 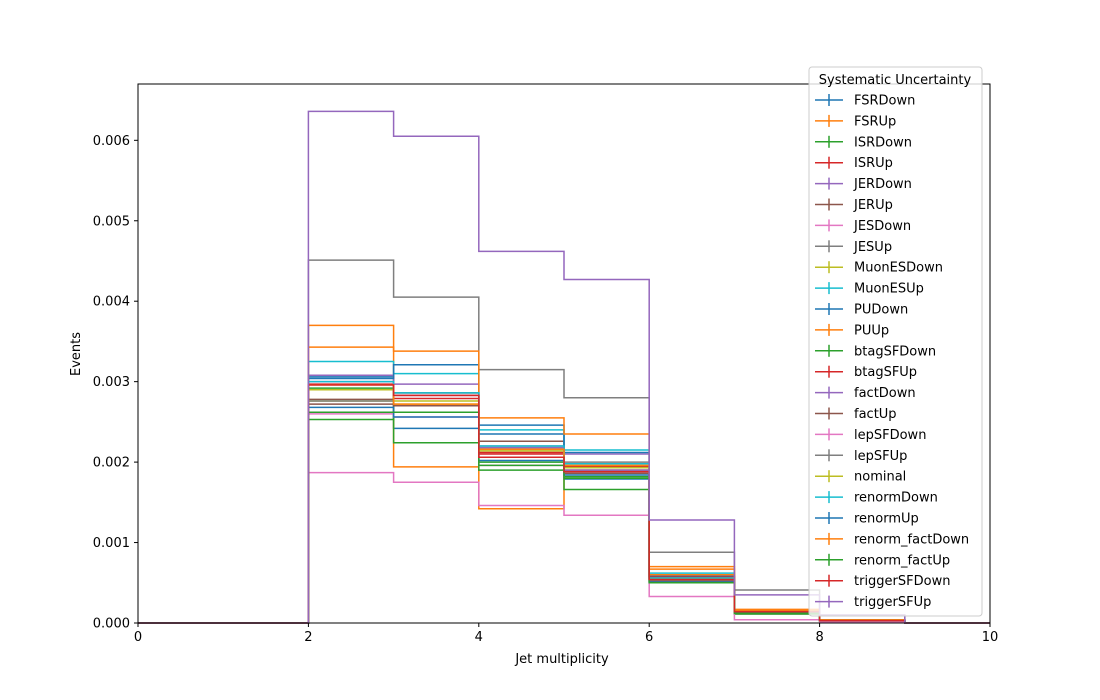 I want to click on y-tick-label: 0.003, so click(x=111, y=382).